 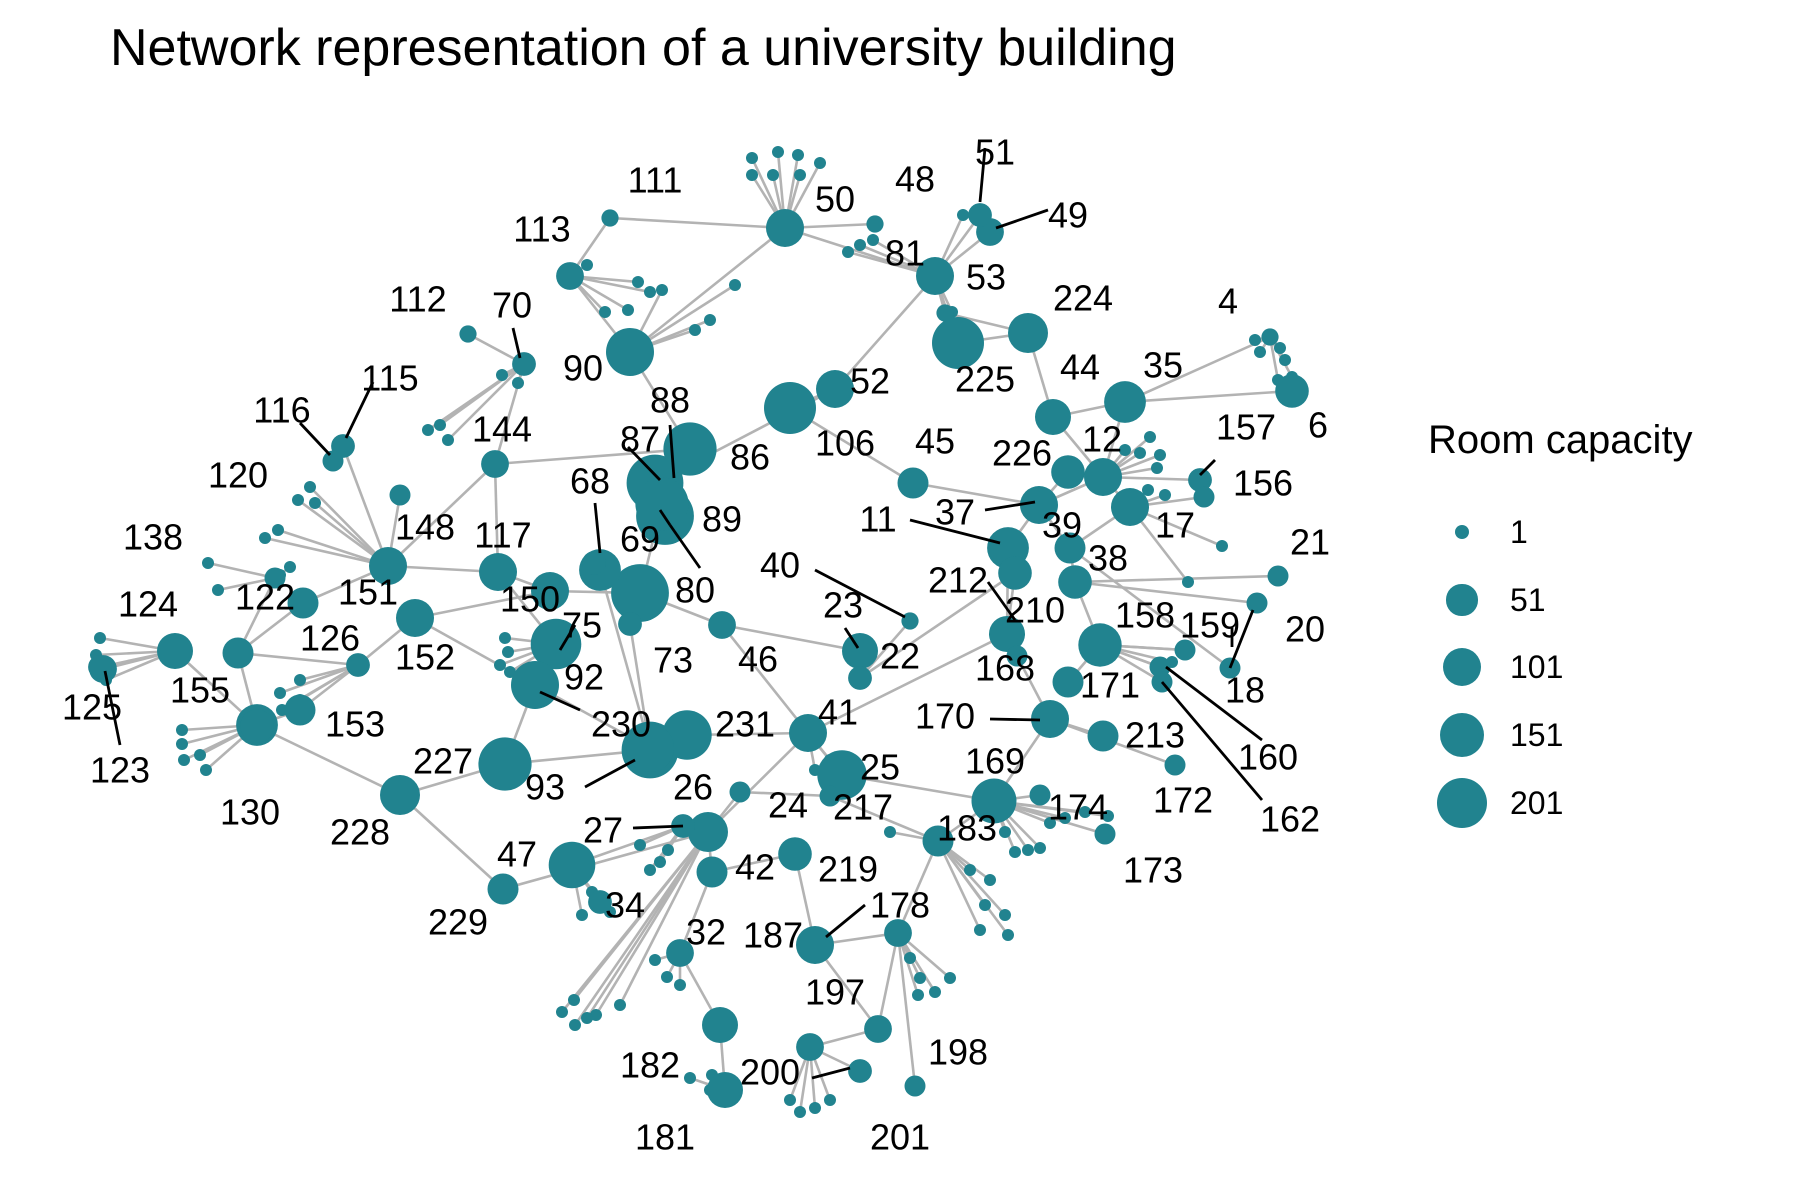 I want to click on node-label-52: 52, so click(x=870, y=381).